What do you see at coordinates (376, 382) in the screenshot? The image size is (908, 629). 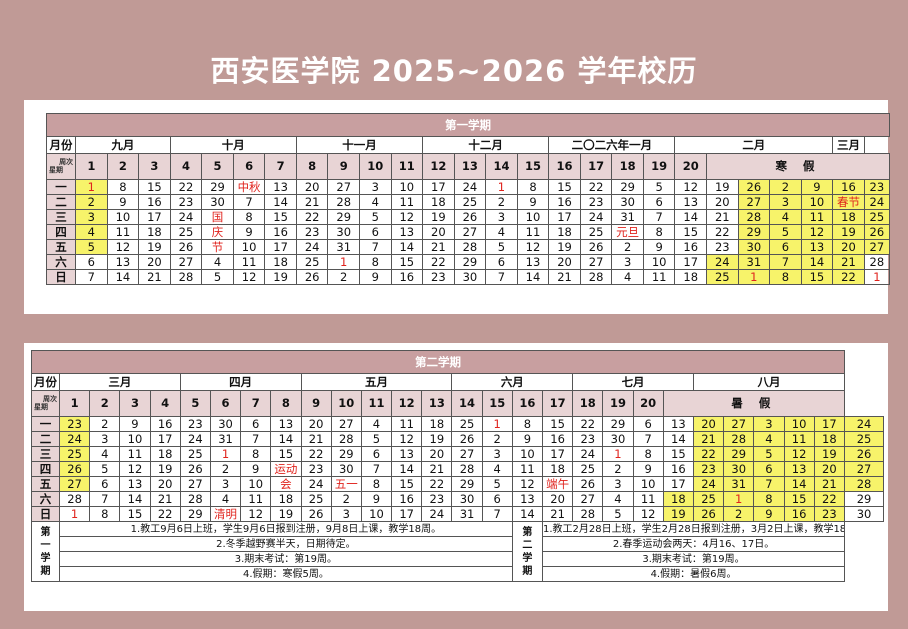 I see `month-header: 五月` at bounding box center [376, 382].